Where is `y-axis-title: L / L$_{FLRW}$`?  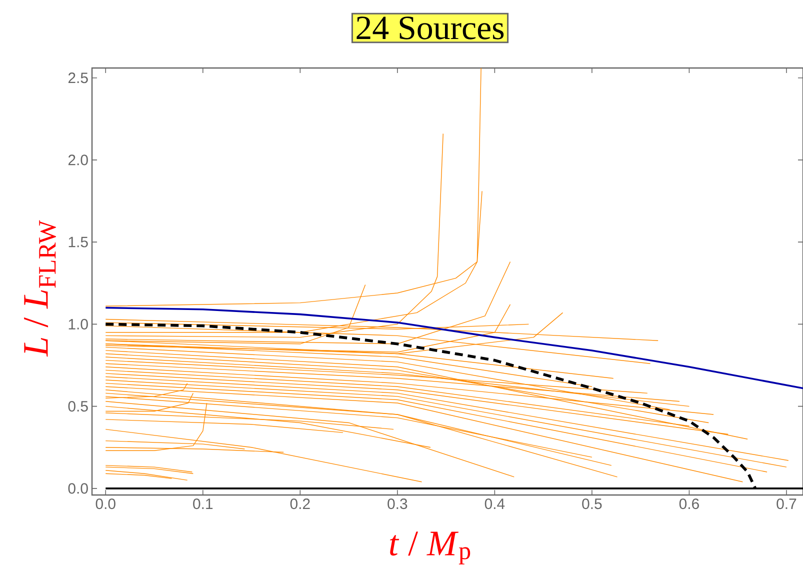
y-axis-title: L / L$_{FLRW}$ is located at coordinates (40, 288).